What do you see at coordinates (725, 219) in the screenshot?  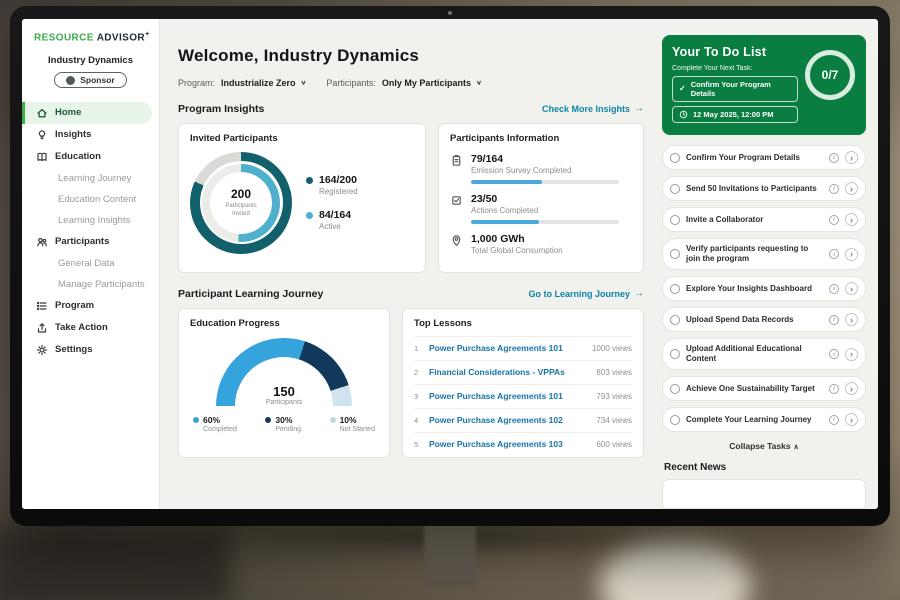 I see `task-label: Invite a Collaborator` at bounding box center [725, 219].